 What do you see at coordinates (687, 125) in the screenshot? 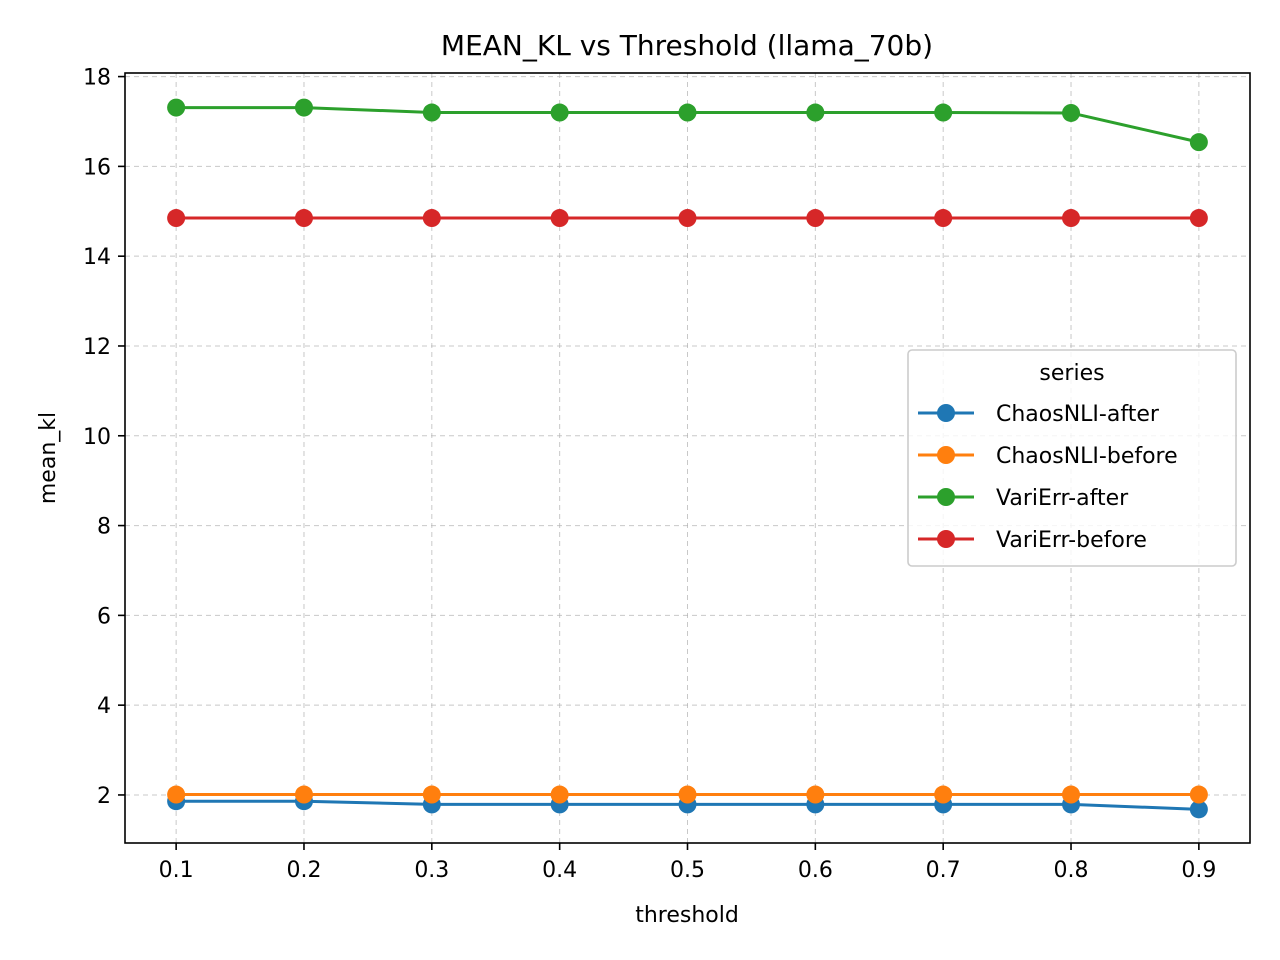
I see `series-varierr-after` at bounding box center [687, 125].